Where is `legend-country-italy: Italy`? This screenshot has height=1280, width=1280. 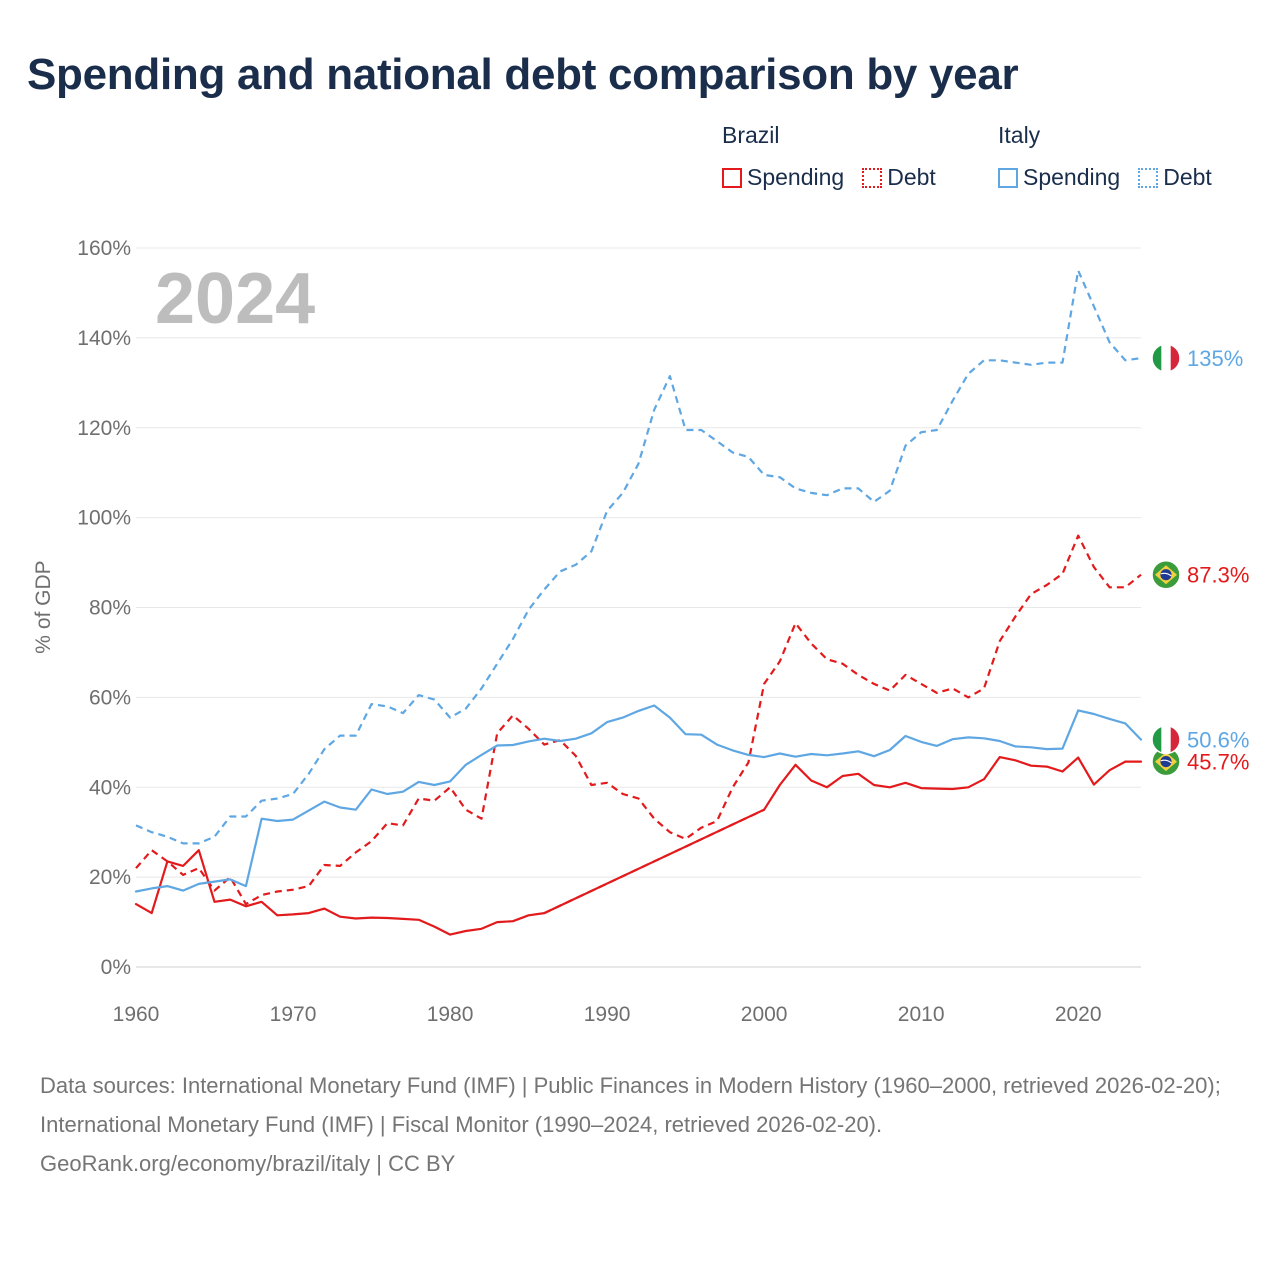
legend-country-italy: Italy is located at coordinates (1019, 135).